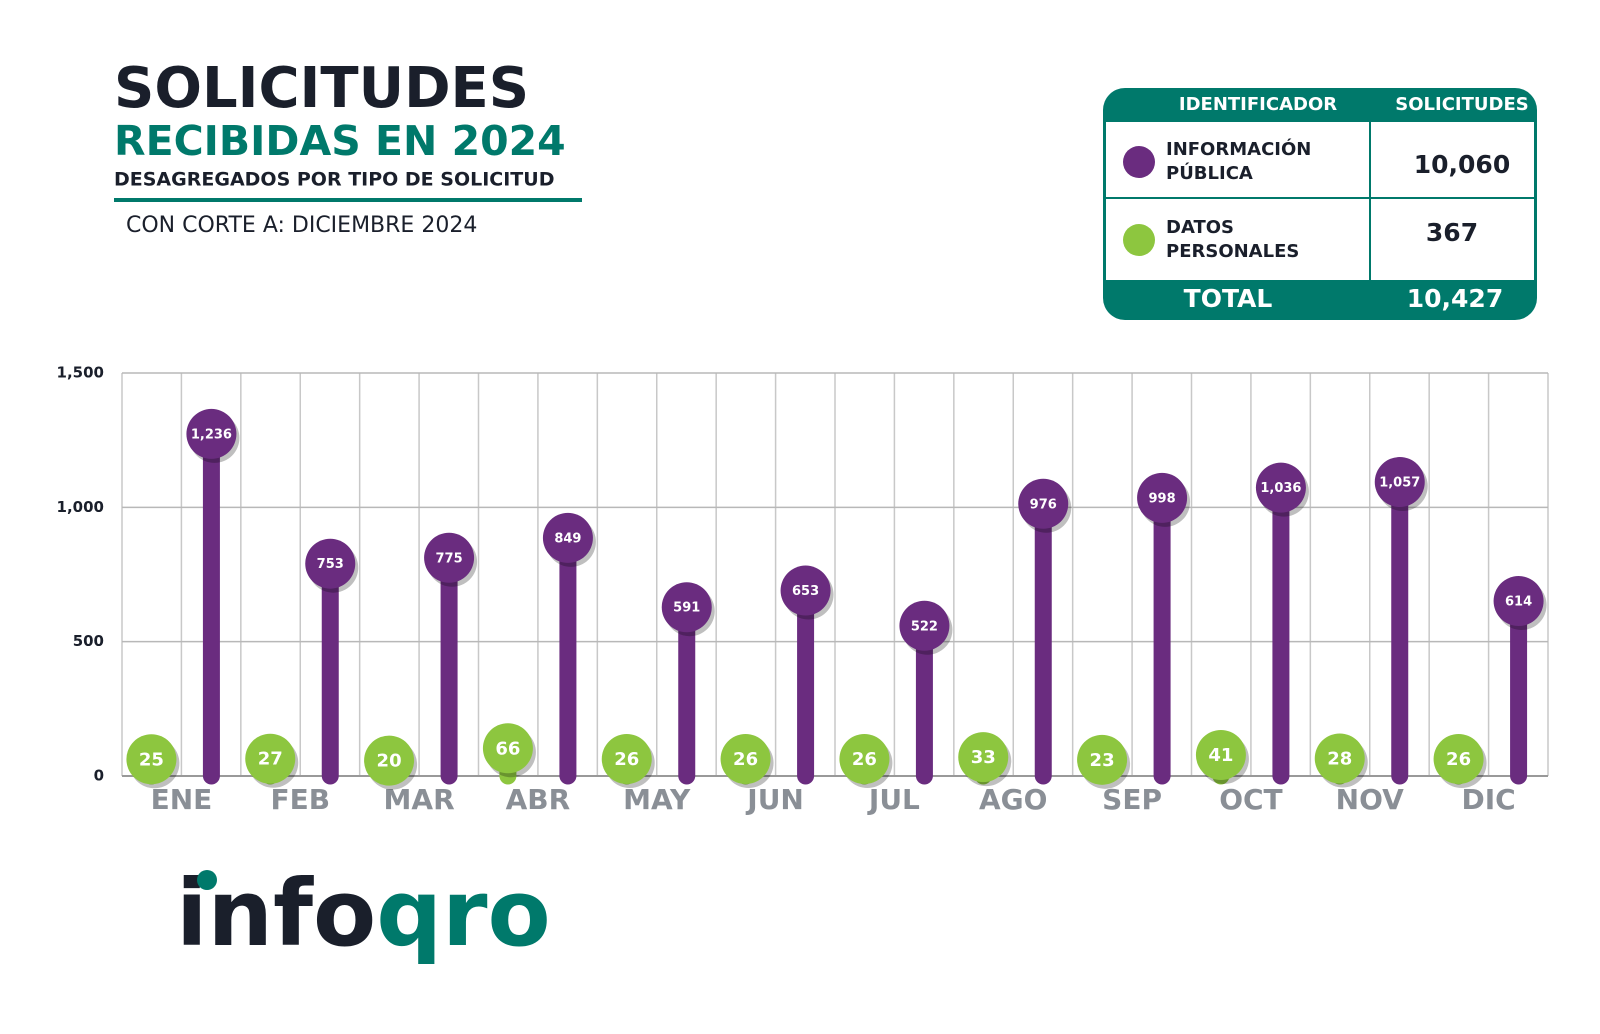  I want to click on value-label: 591, so click(686, 608).